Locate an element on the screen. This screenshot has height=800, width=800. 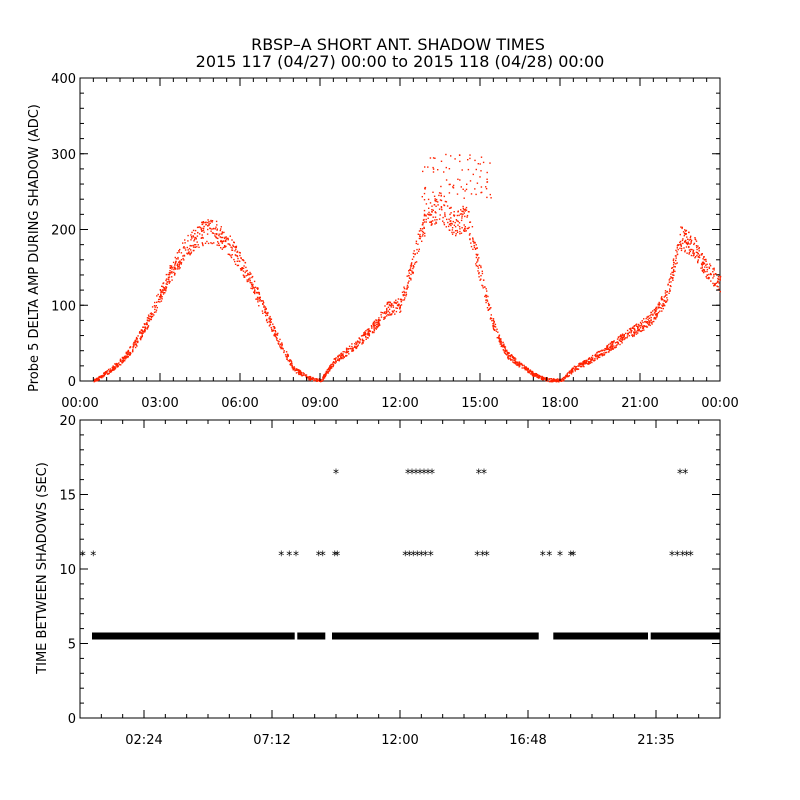
bottom-x-tick-label: 16:48 is located at coordinates (527, 740).